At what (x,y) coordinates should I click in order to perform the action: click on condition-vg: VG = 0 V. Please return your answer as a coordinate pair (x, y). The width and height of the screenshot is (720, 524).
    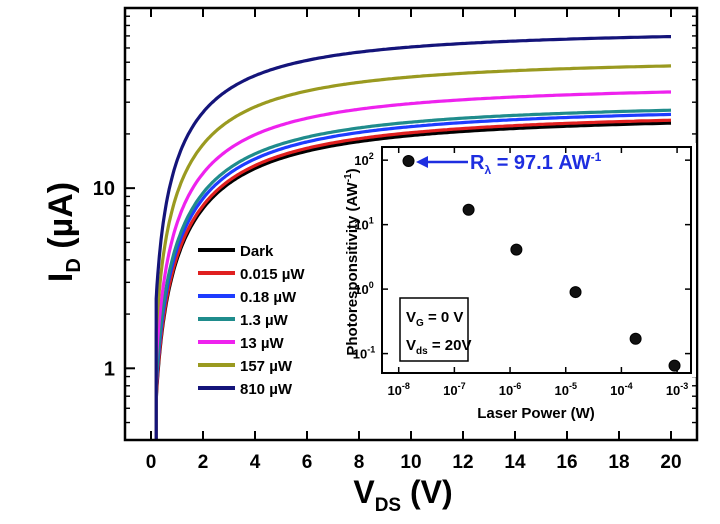
    Looking at the image, I should click on (434, 319).